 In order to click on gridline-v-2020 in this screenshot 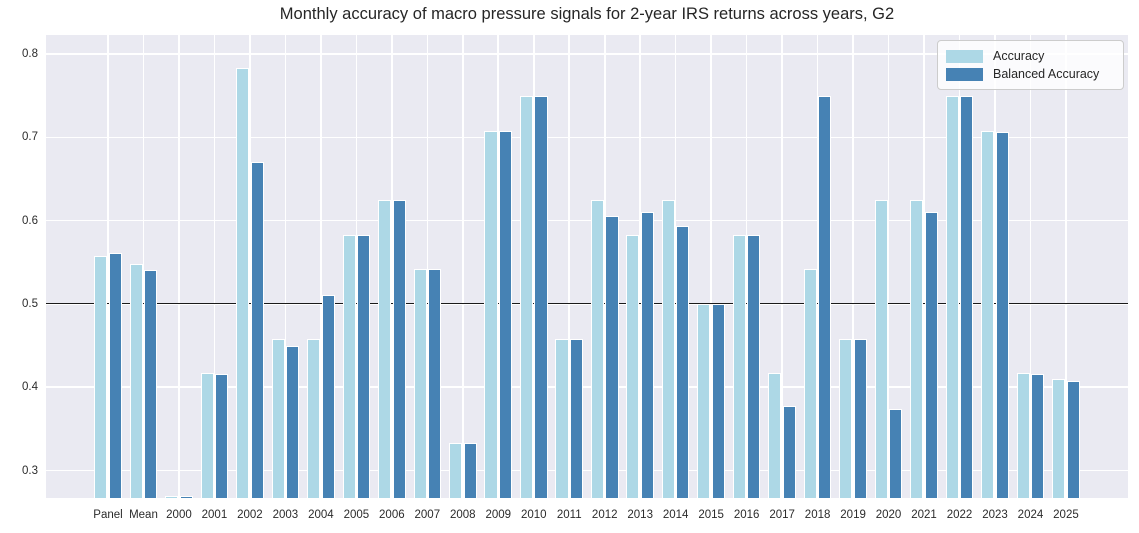, I will do `click(888, 266)`.